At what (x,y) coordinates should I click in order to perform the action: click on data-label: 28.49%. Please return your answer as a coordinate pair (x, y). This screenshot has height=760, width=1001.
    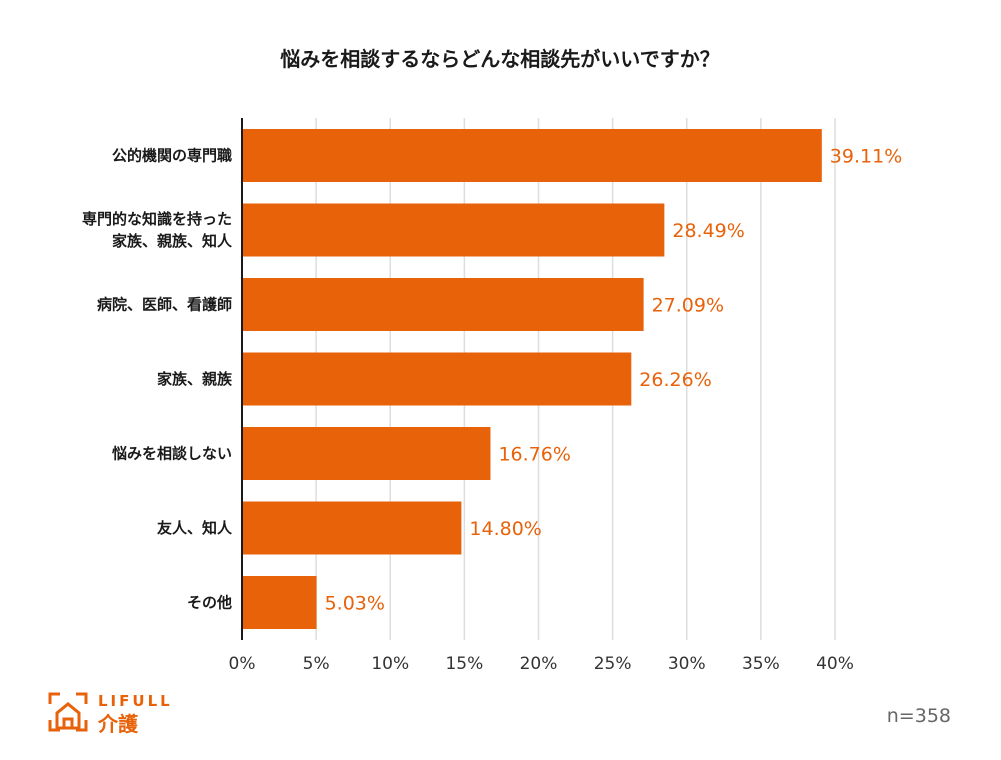
    Looking at the image, I should click on (708, 231).